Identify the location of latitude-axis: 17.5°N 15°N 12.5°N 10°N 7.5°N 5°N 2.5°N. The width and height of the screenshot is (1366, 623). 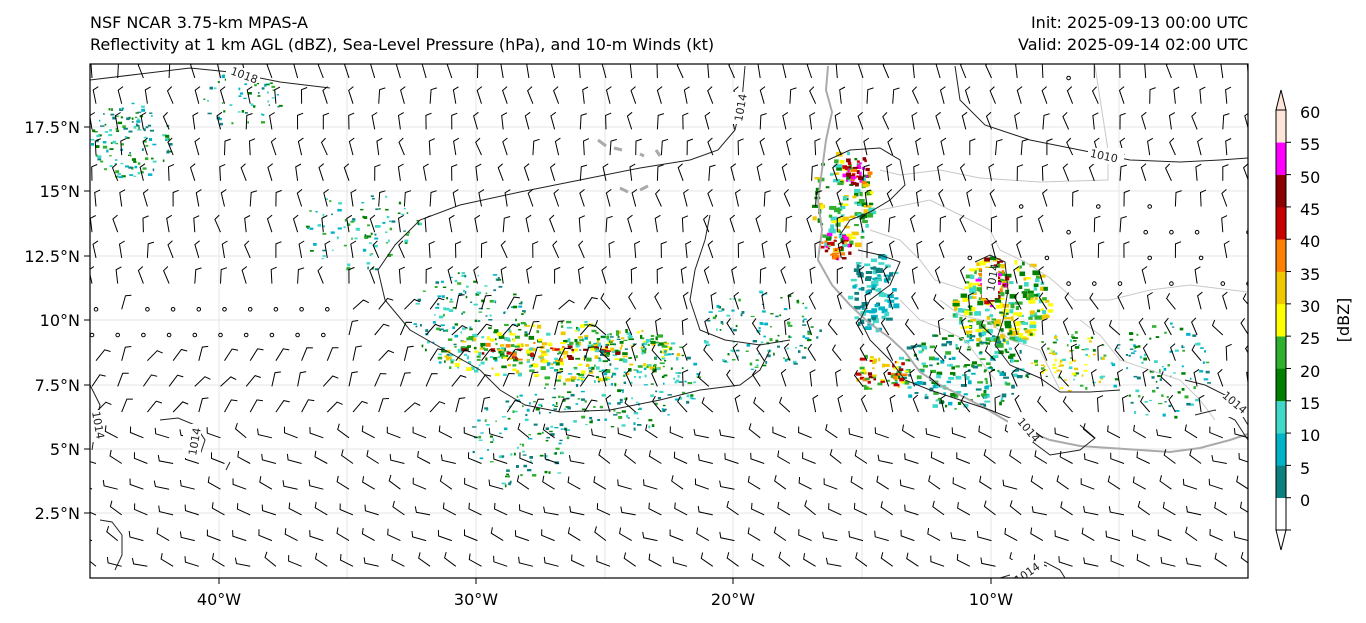
(57, 320).